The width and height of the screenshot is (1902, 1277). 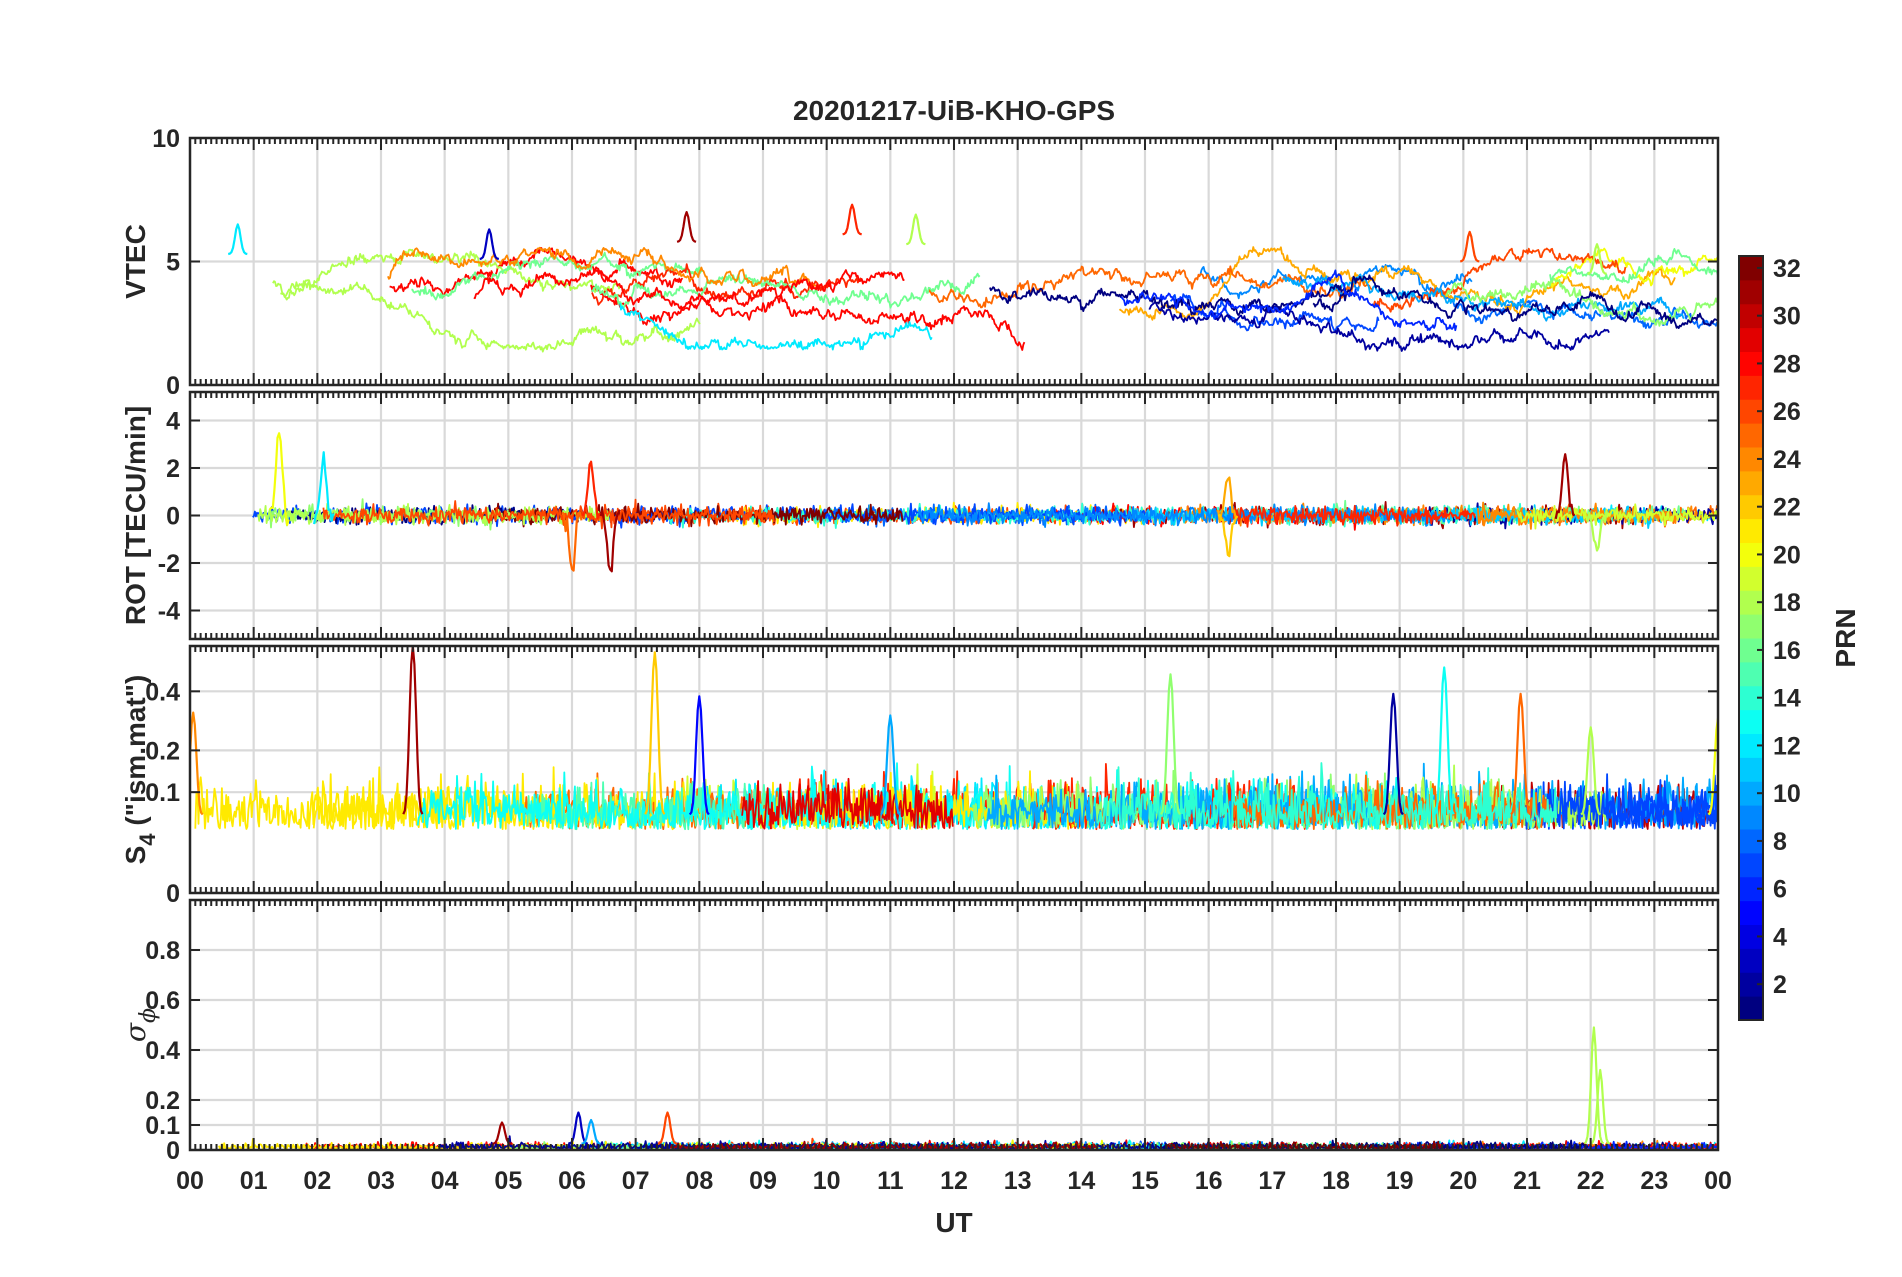 I want to click on colorbar-tick-label: 2, so click(x=1780, y=985).